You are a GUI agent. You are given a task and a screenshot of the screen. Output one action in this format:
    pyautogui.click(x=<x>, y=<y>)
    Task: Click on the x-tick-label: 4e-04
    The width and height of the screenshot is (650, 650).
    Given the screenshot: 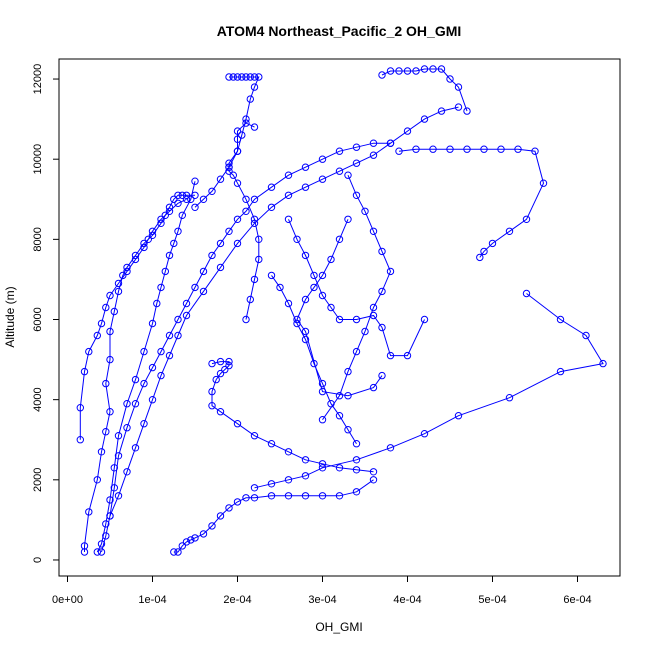 What is the action you would take?
    pyautogui.click(x=407, y=600)
    